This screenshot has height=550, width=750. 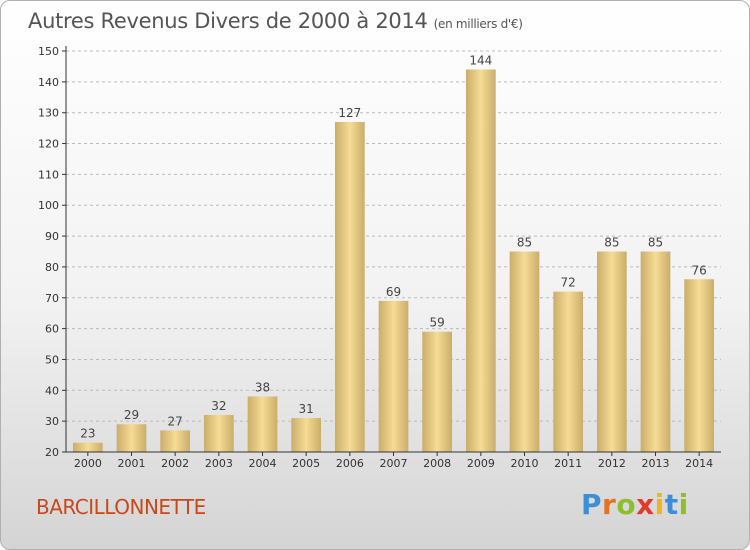 What do you see at coordinates (524, 351) in the screenshot?
I see `bar-2010` at bounding box center [524, 351].